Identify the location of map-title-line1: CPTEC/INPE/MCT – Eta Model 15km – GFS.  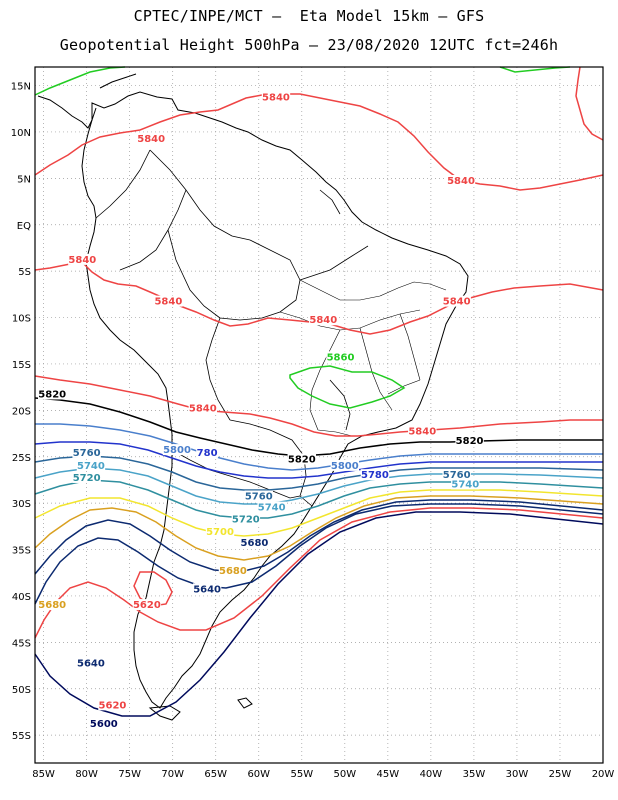
(309, 16).